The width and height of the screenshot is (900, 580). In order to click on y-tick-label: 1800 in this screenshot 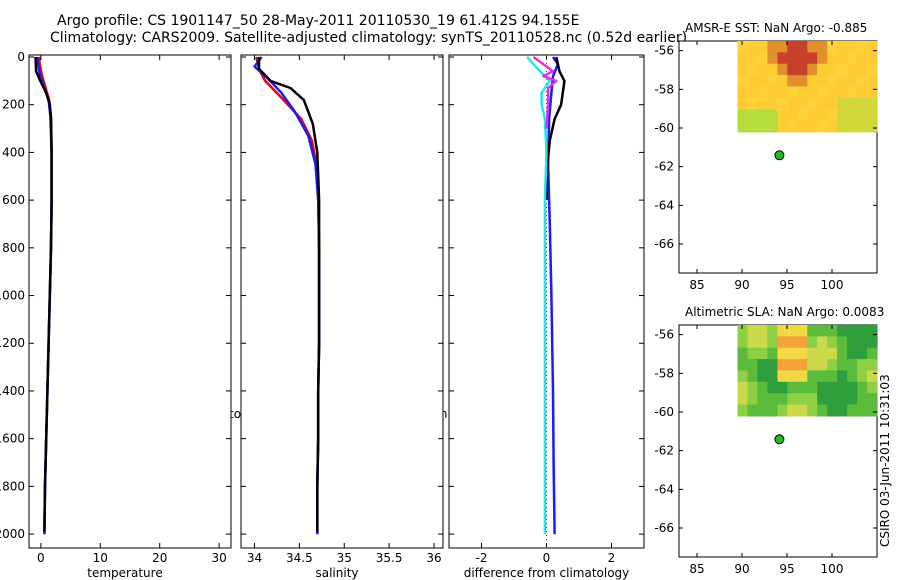, I will do `click(12, 486)`.